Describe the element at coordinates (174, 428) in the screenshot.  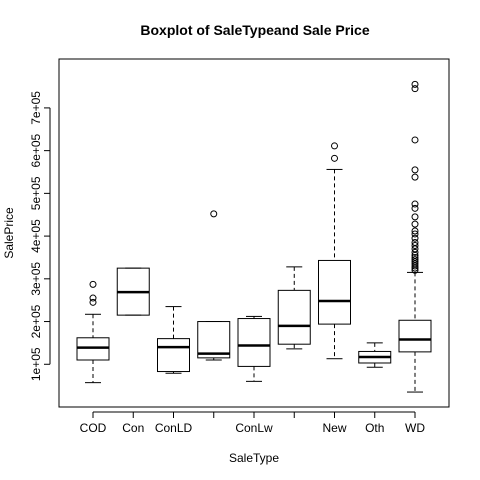
I see `x-tick-label: ConLD` at that location.